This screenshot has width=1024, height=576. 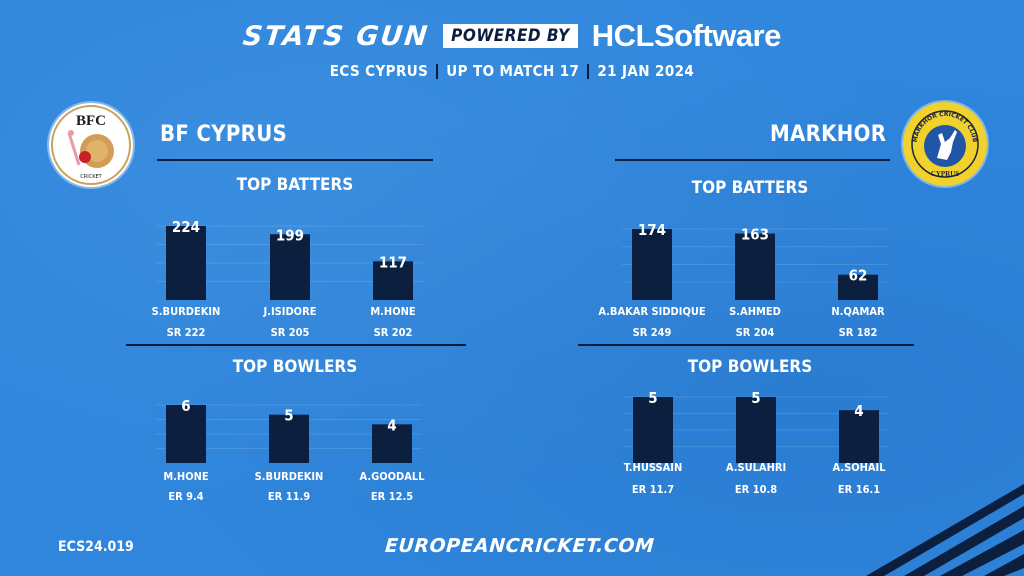 I want to click on rate-label: ER 11.7, so click(x=653, y=489).